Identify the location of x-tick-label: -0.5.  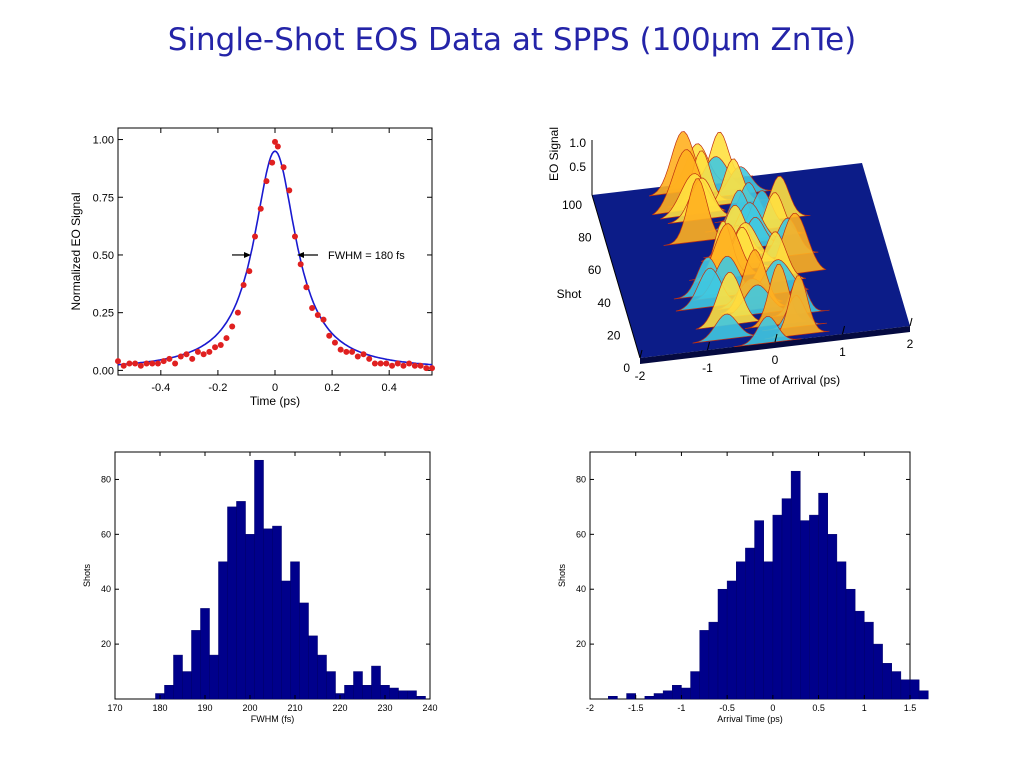
(727, 708).